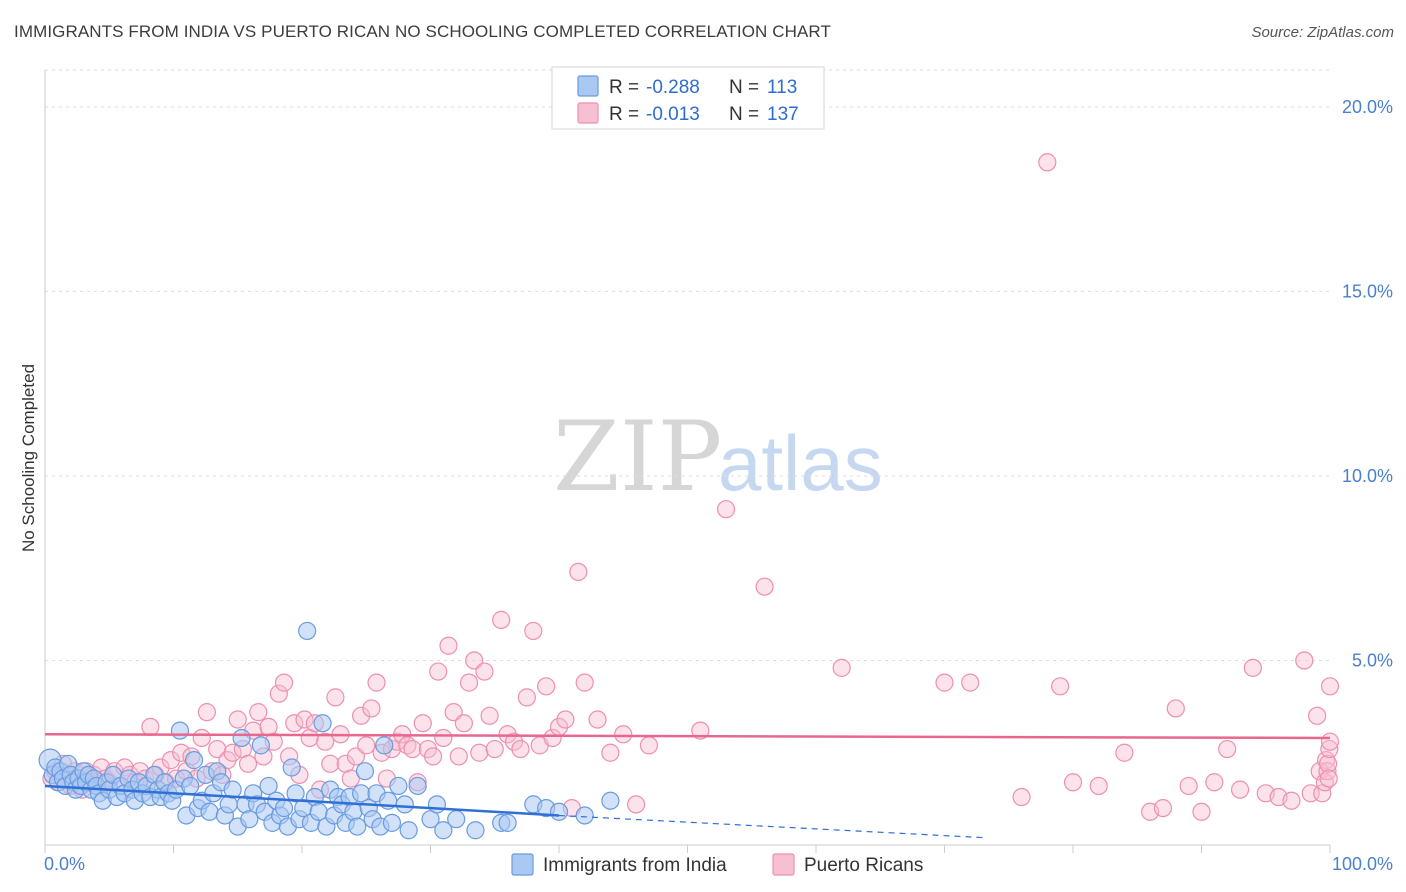 The image size is (1406, 892). Describe the element at coordinates (1322, 32) in the screenshot. I see `chart-source: Source: ZipAtlas.com` at that location.